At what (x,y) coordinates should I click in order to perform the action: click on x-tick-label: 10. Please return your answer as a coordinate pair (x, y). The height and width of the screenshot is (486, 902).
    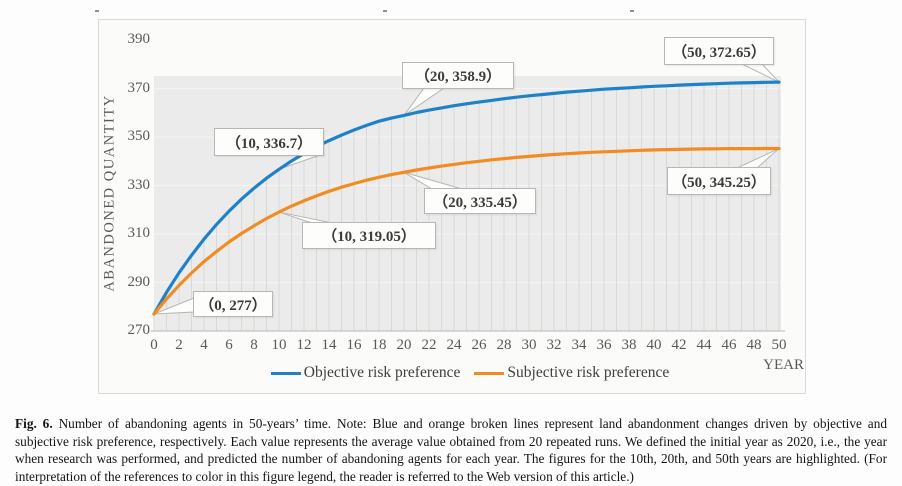
    Looking at the image, I should click on (279, 345).